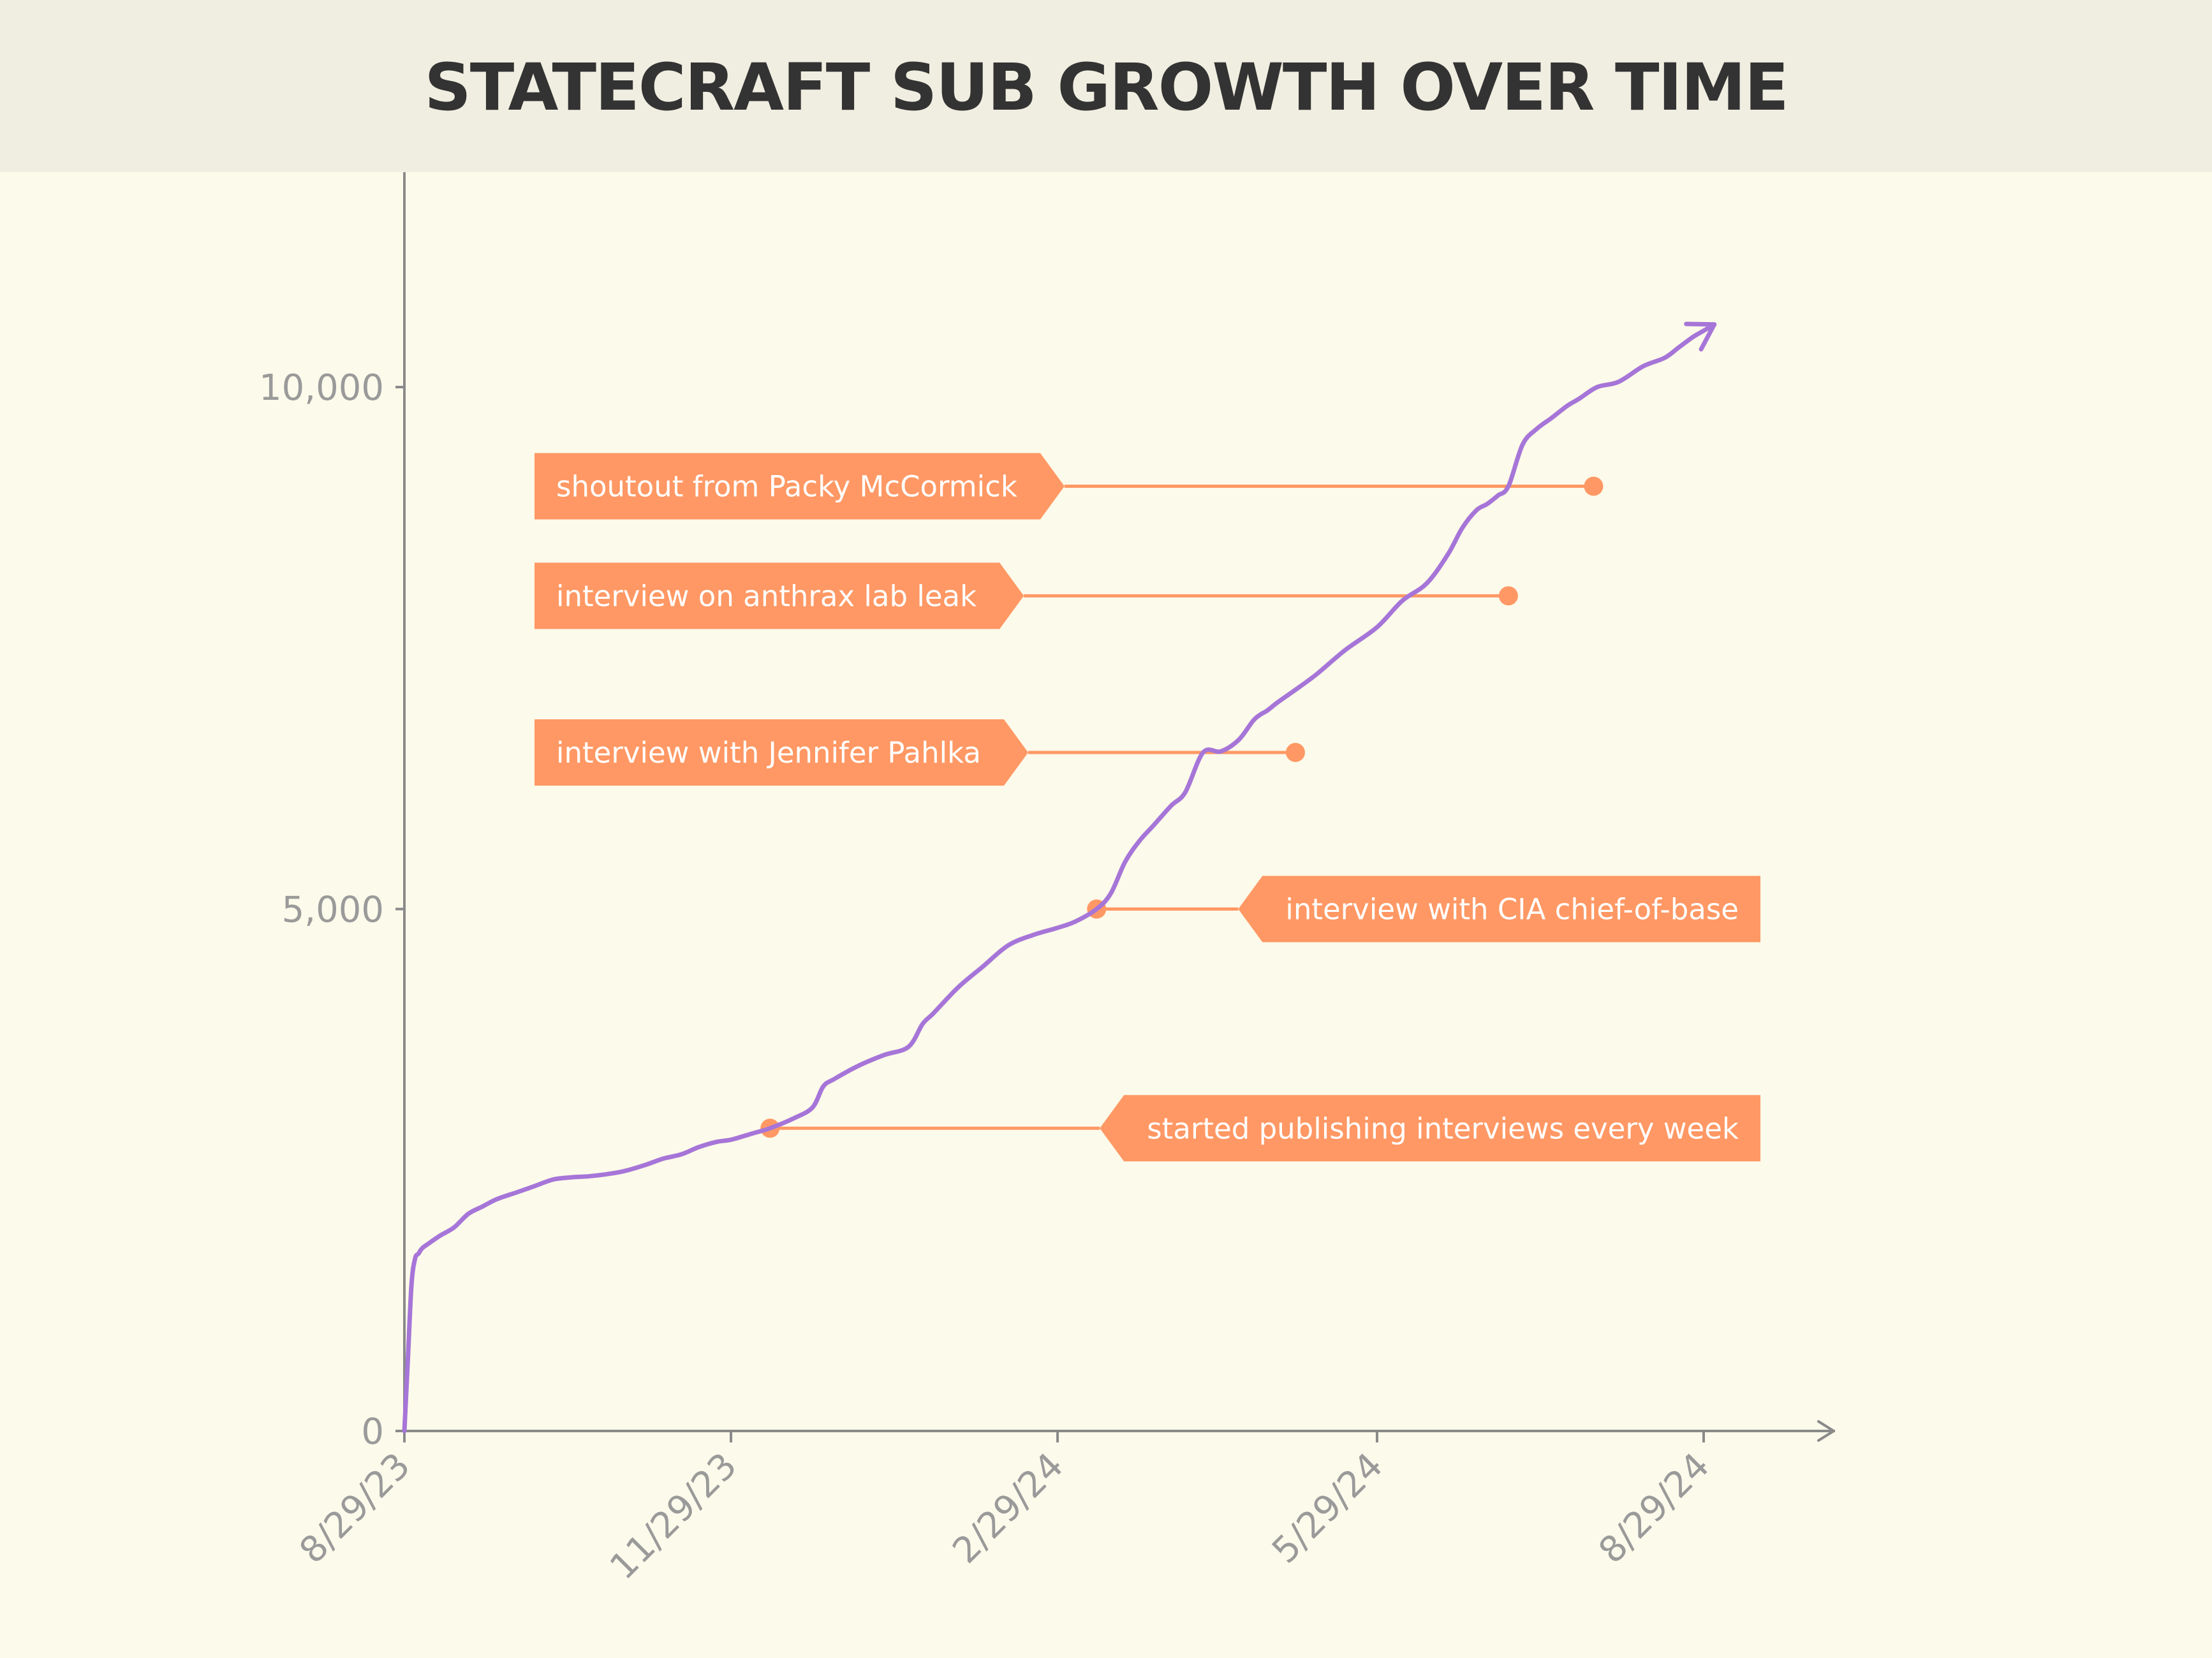 This screenshot has height=1658, width=2212. I want to click on annotation-label: shoutout from Packy McCormick, so click(787, 487).